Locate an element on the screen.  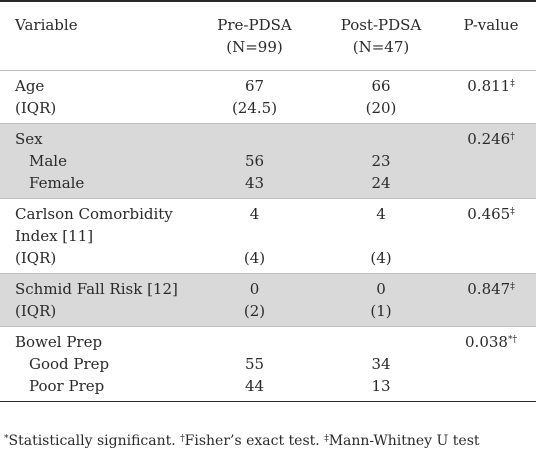
comorbidity-pre-spacer is located at coordinates (254, 236).